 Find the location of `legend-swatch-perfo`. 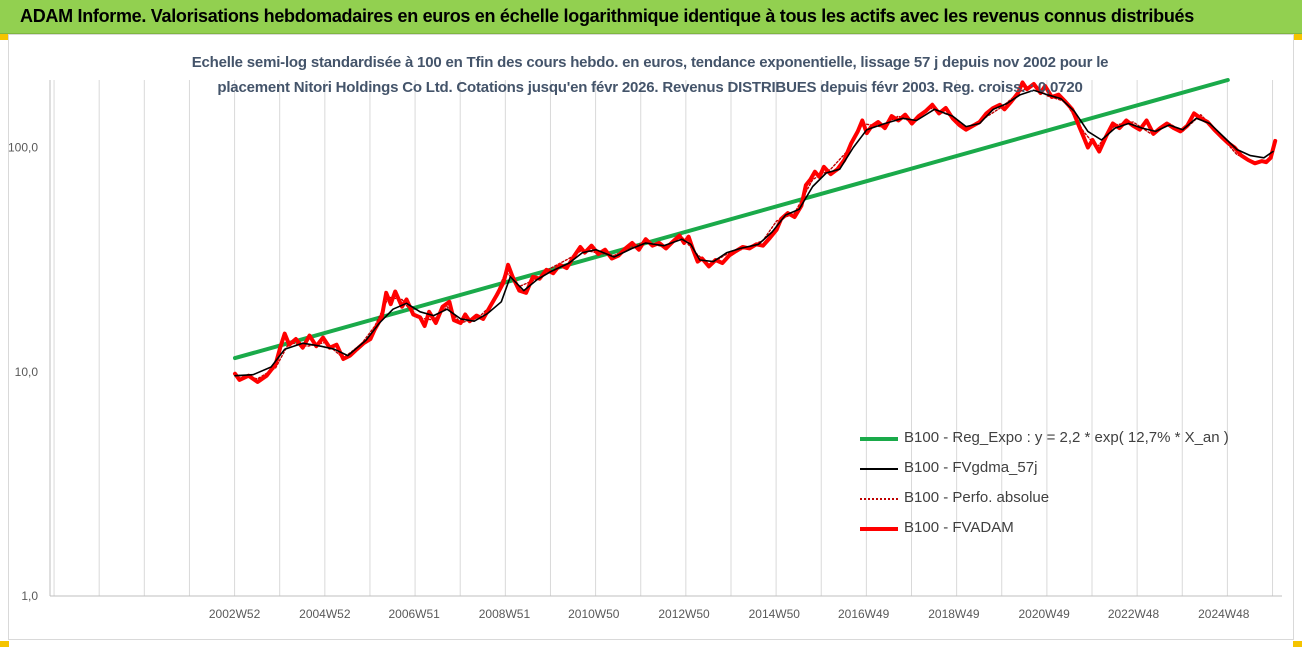

legend-swatch-perfo is located at coordinates (879, 499).